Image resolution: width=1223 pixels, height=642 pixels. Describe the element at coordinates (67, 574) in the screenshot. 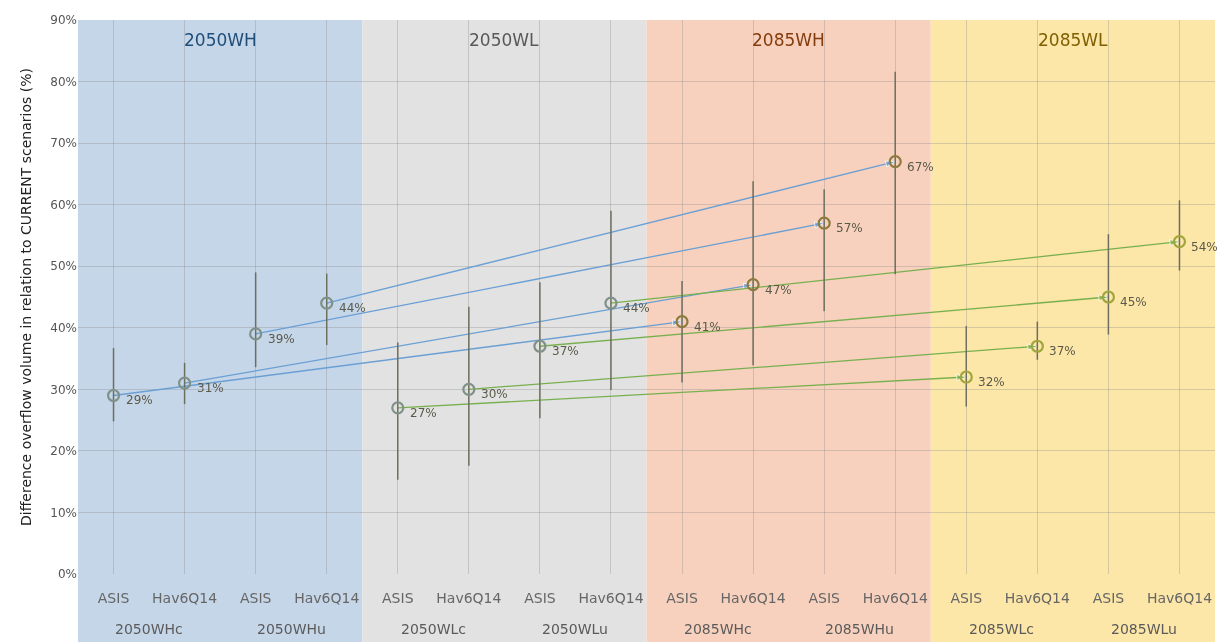

I see `y-tick-label: 0%` at that location.